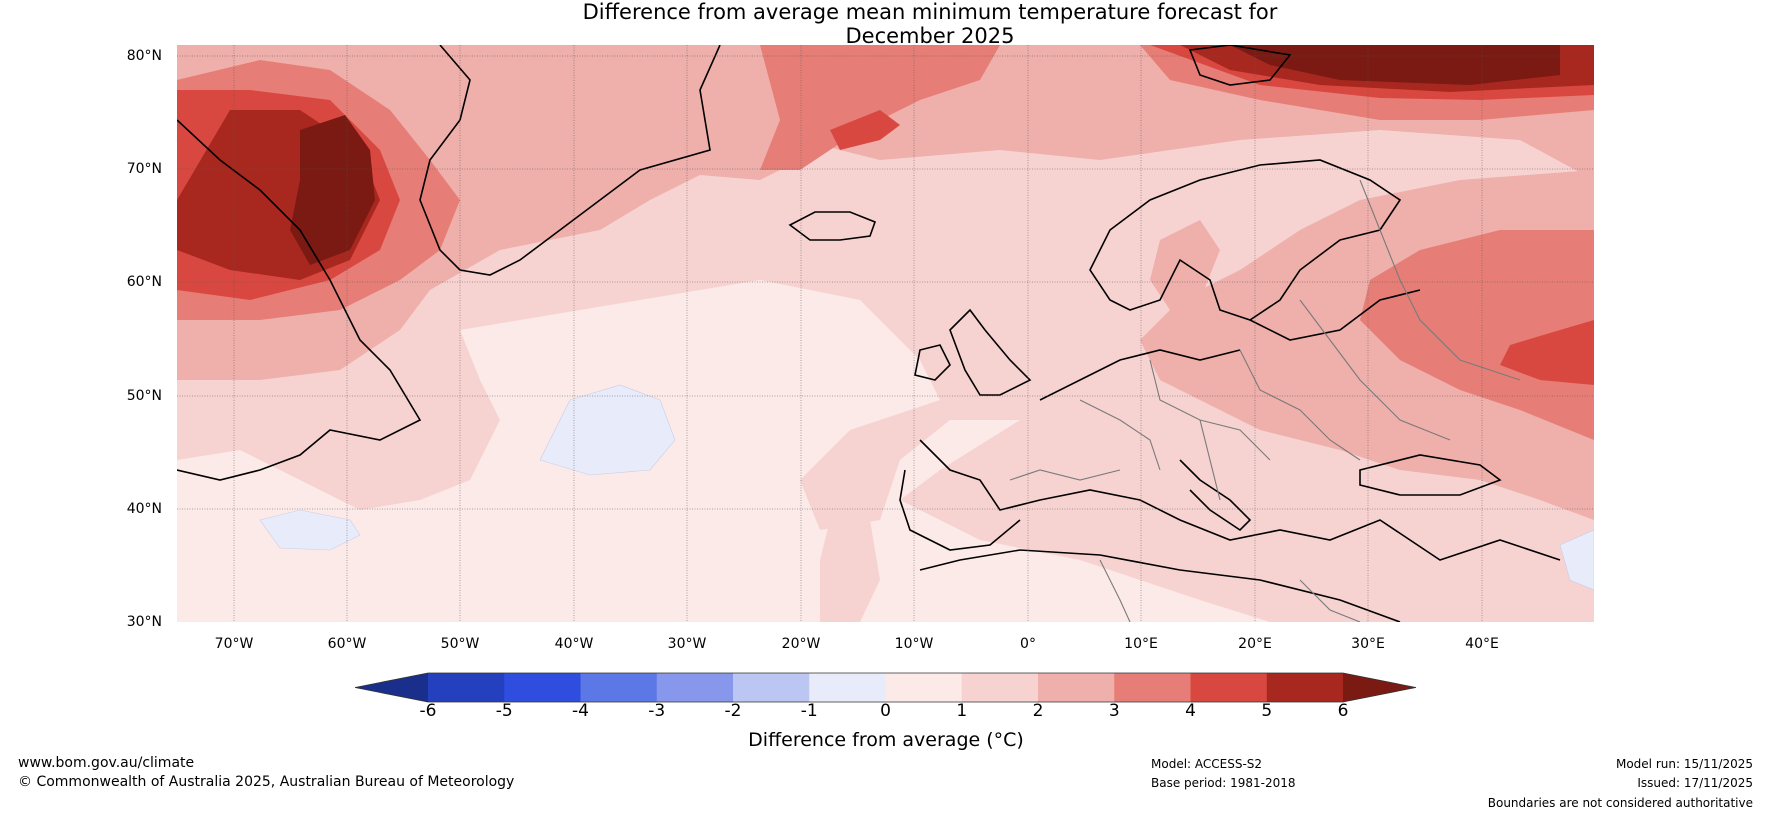 The width and height of the screenshot is (1770, 816). Describe the element at coordinates (1185, 265) in the screenshot. I see `band-2-3-scand` at that location.